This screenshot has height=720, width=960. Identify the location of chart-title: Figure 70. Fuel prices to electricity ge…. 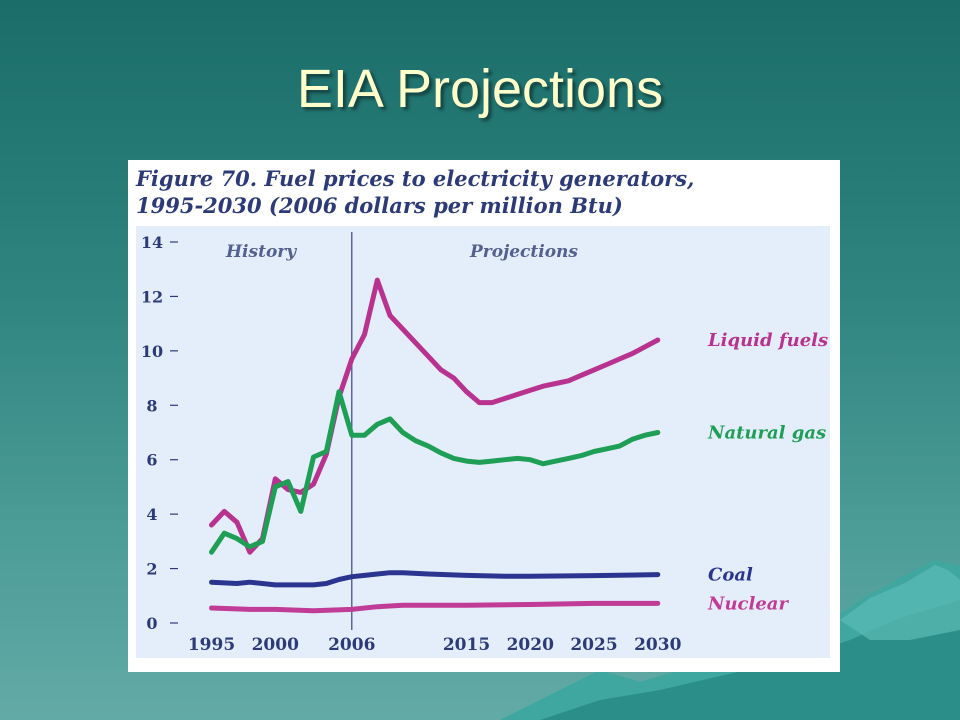
(414, 178).